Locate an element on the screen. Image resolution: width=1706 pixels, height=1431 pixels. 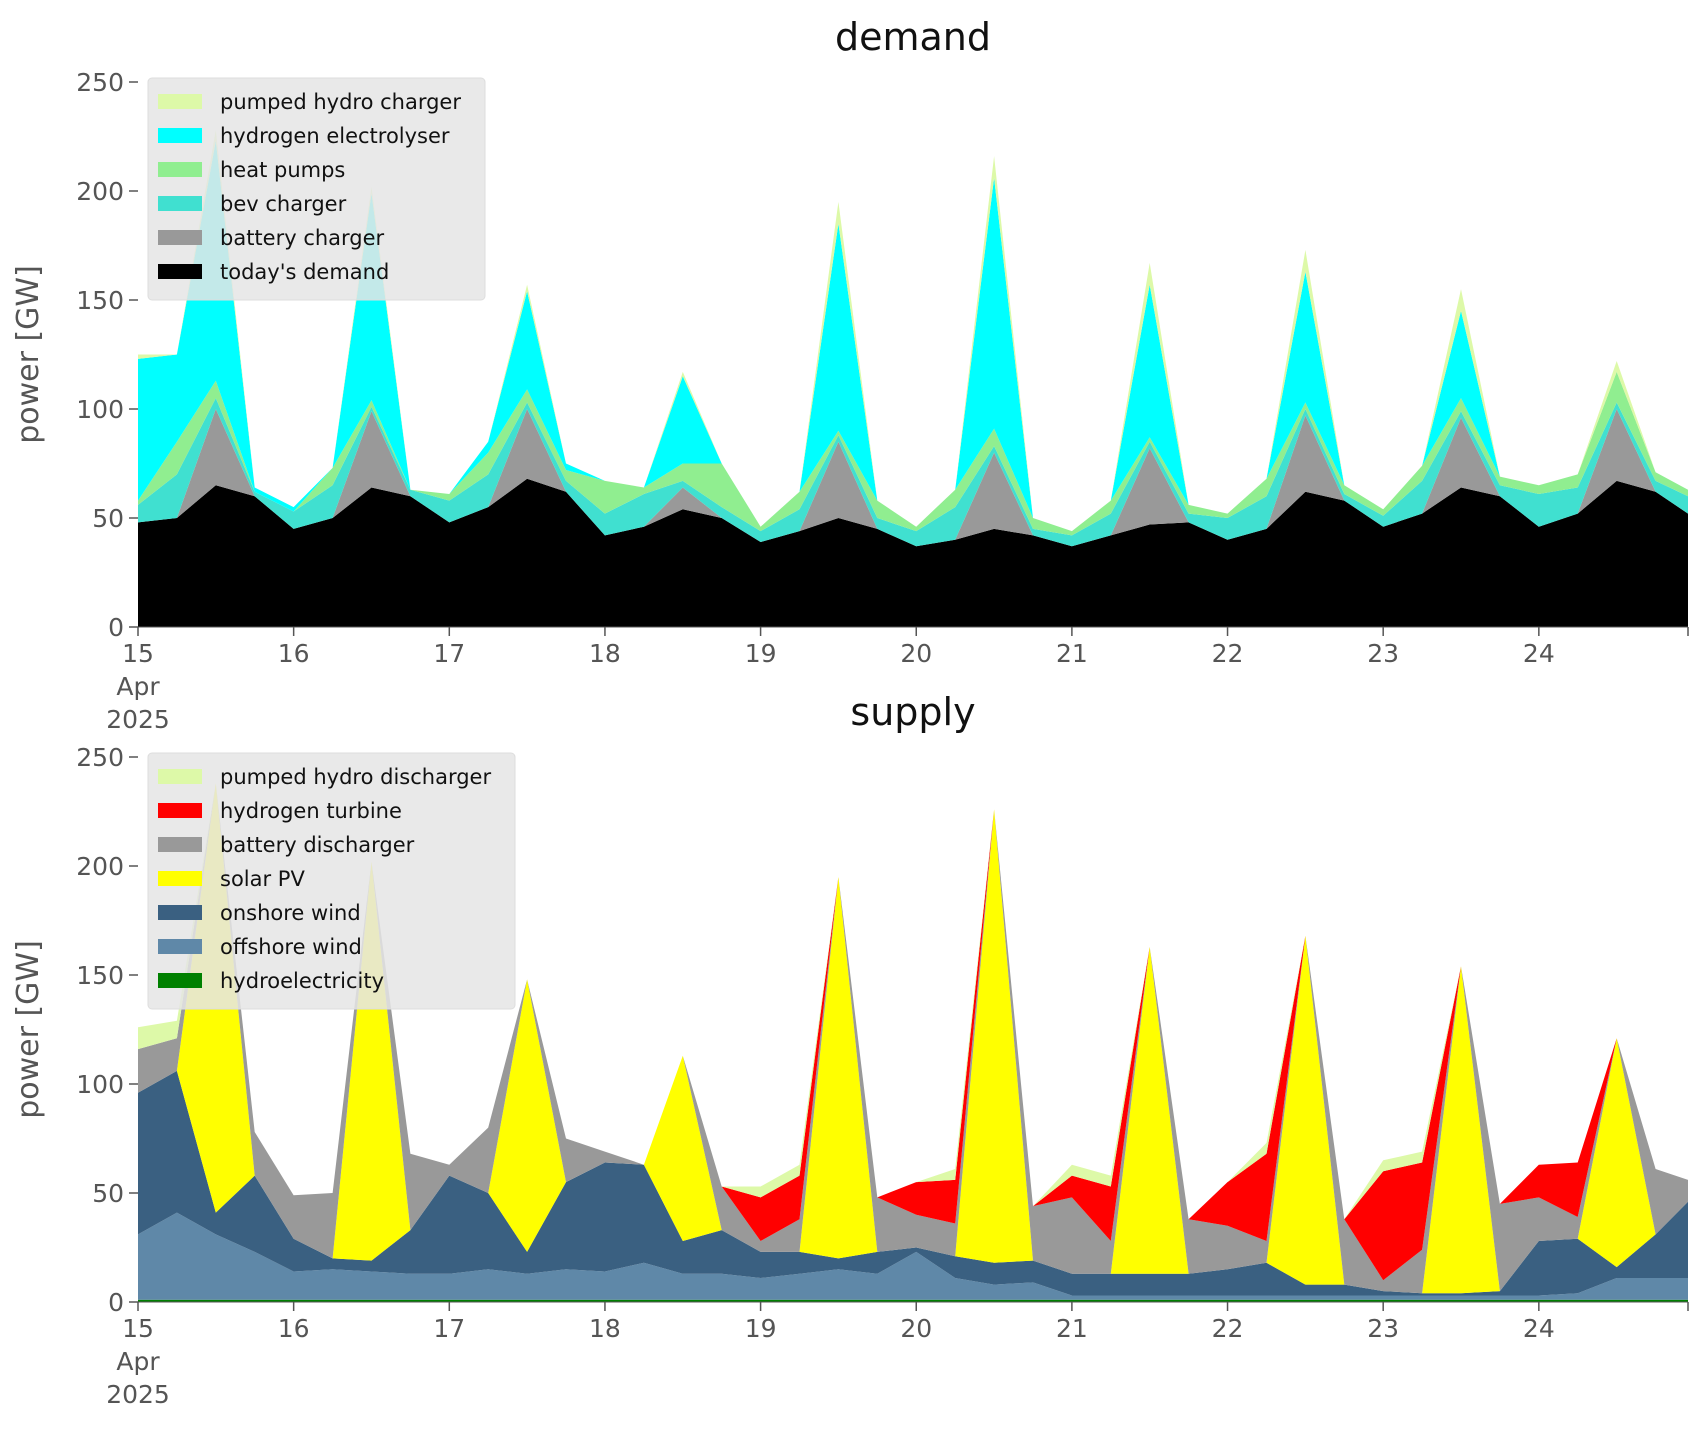
area-hydroelectricity is located at coordinates (913, 1300).